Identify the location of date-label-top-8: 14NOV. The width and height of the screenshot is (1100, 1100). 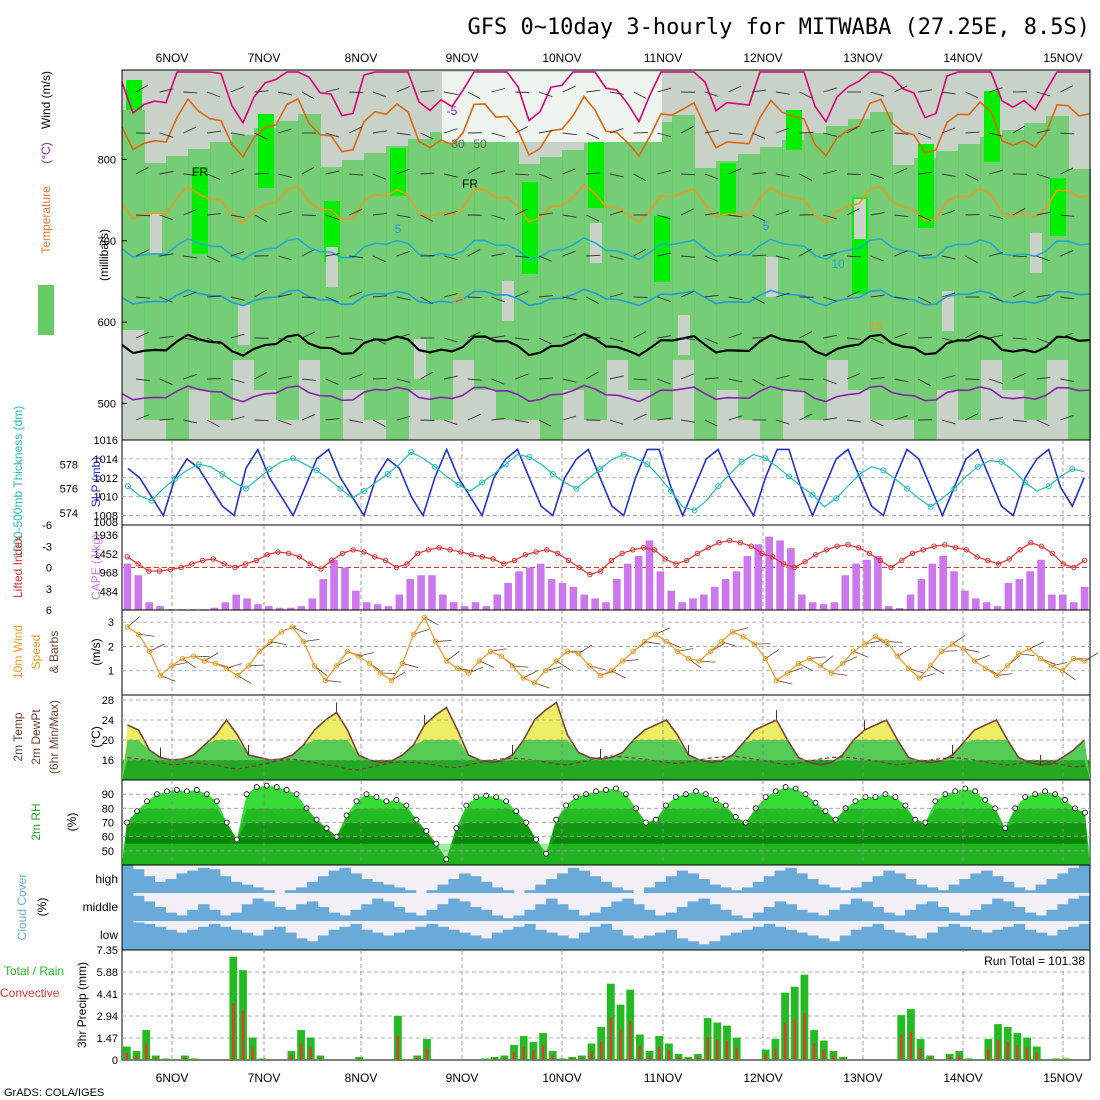
(962, 58).